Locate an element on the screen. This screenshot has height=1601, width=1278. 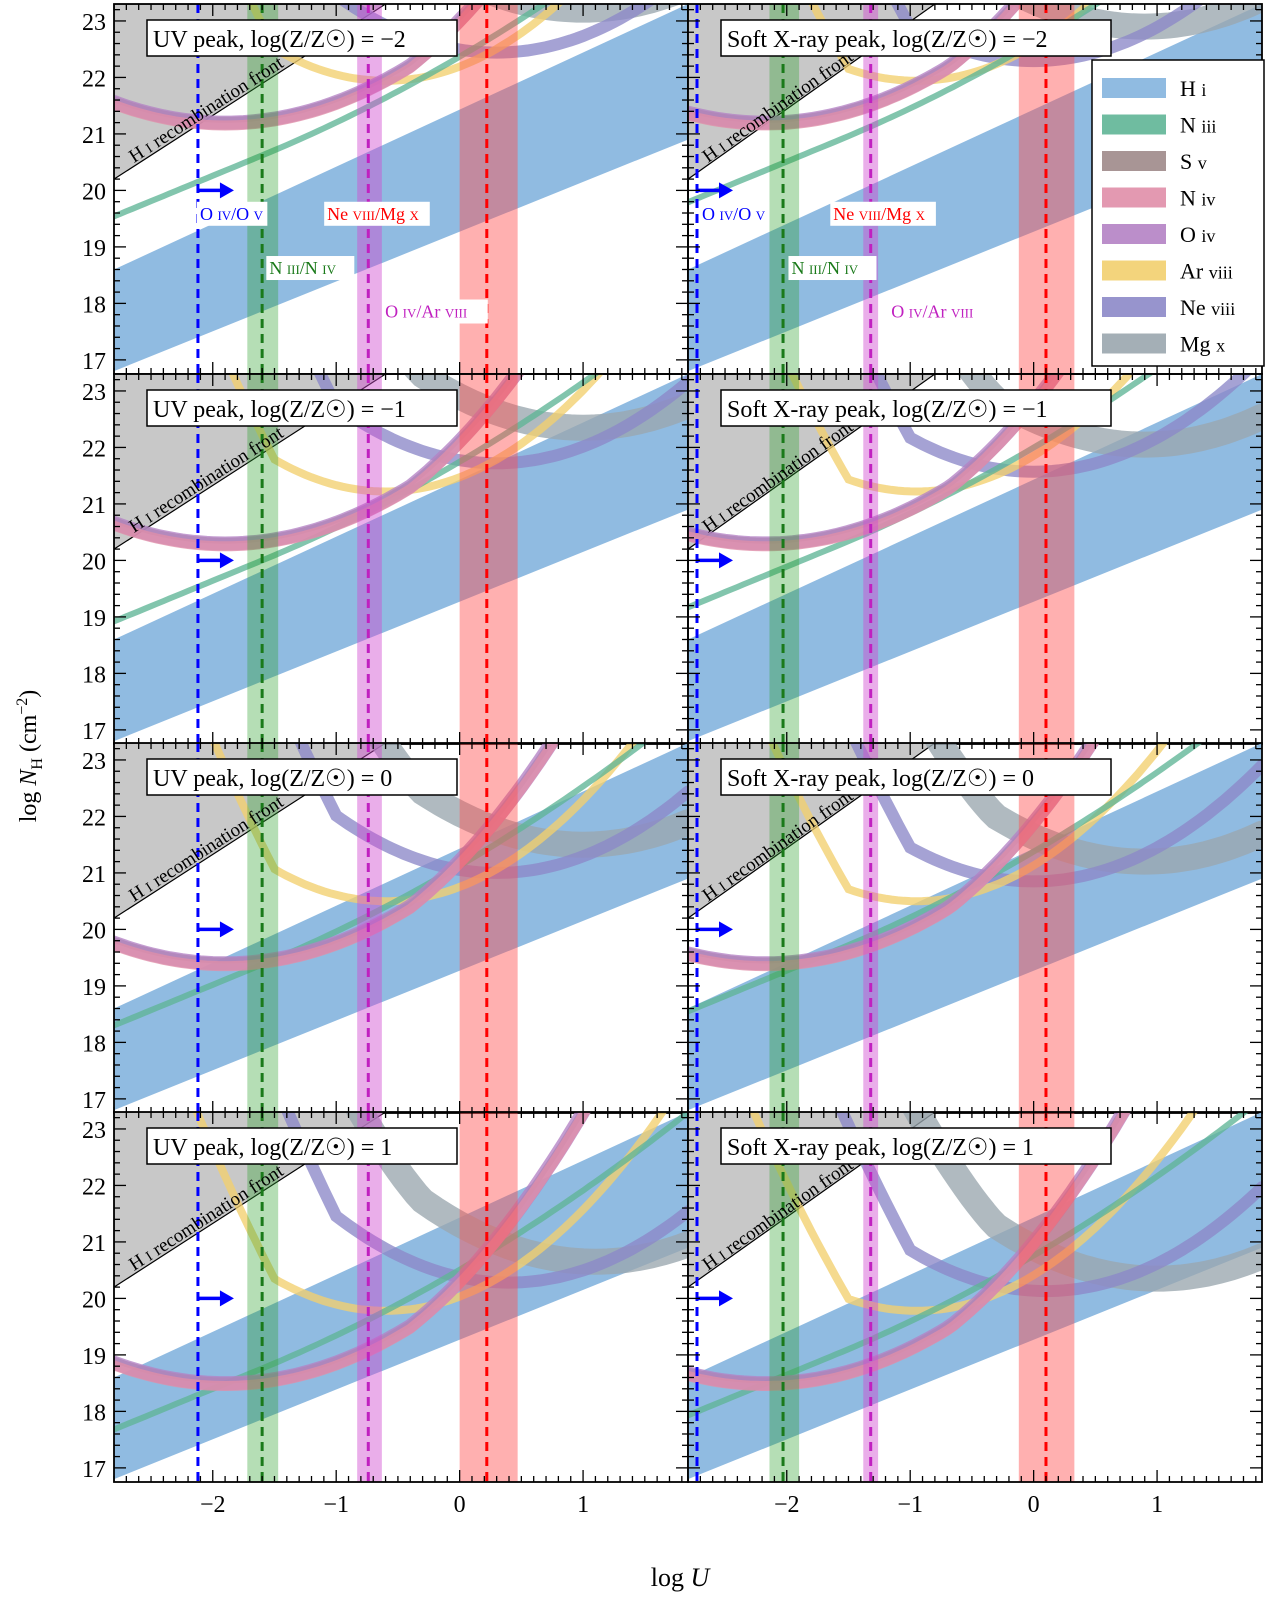
x-tick-label: 0 is located at coordinates (460, 1505).